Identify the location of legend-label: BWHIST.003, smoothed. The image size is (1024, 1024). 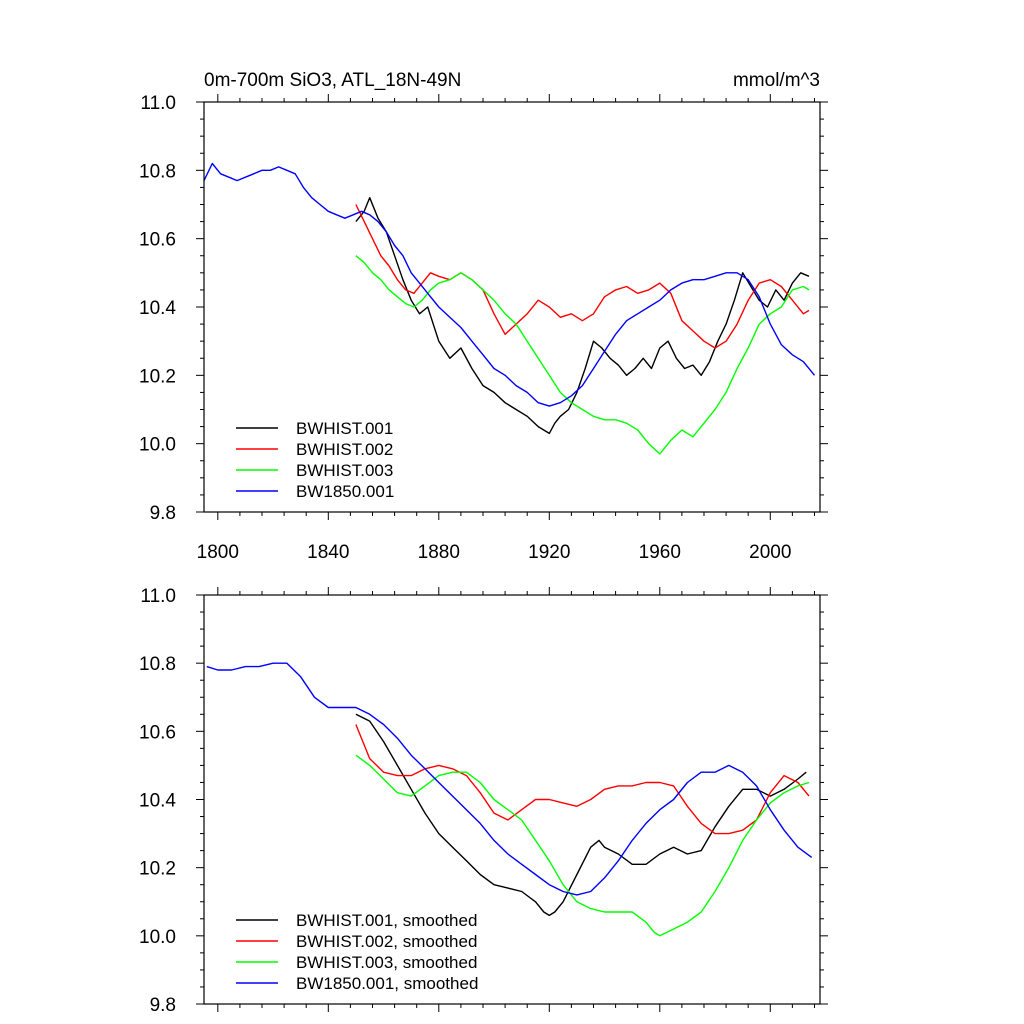
(386, 962).